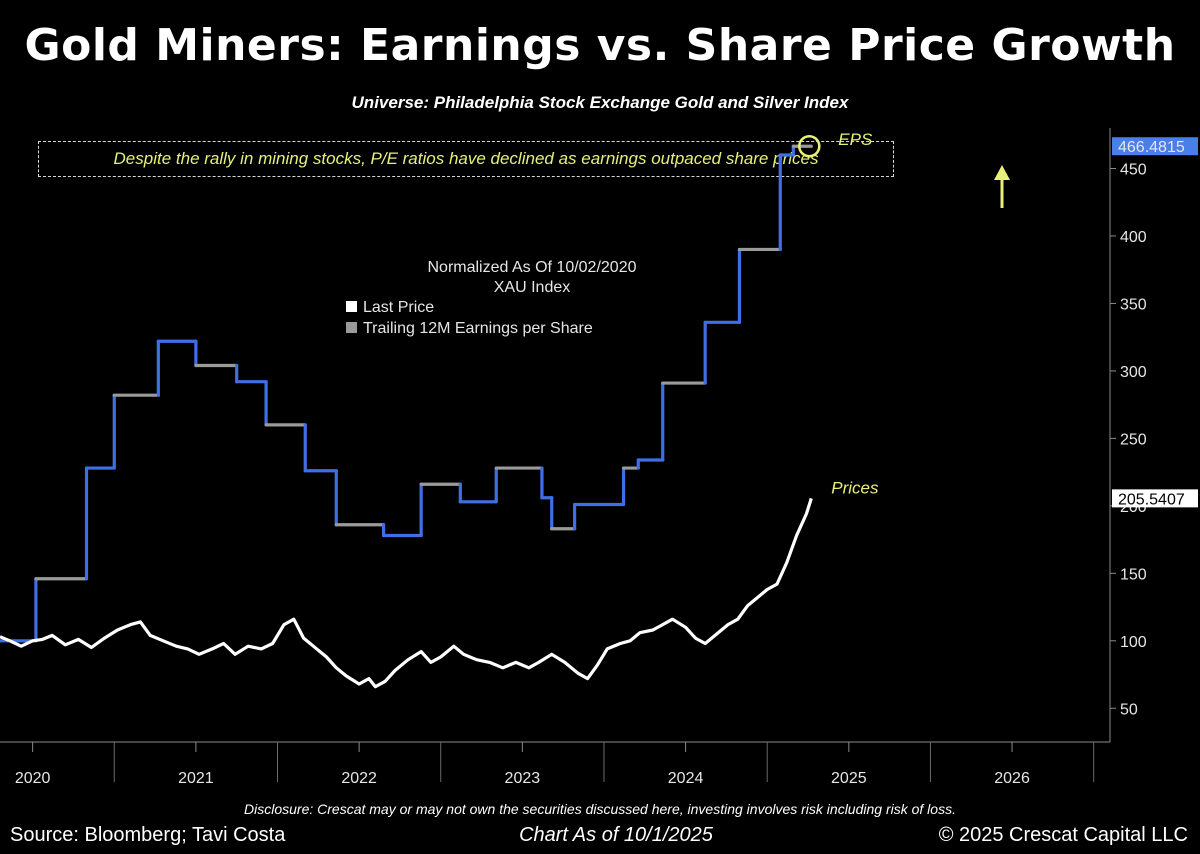 The image size is (1200, 854). I want to click on price-last-value-tag, so click(1155, 498).